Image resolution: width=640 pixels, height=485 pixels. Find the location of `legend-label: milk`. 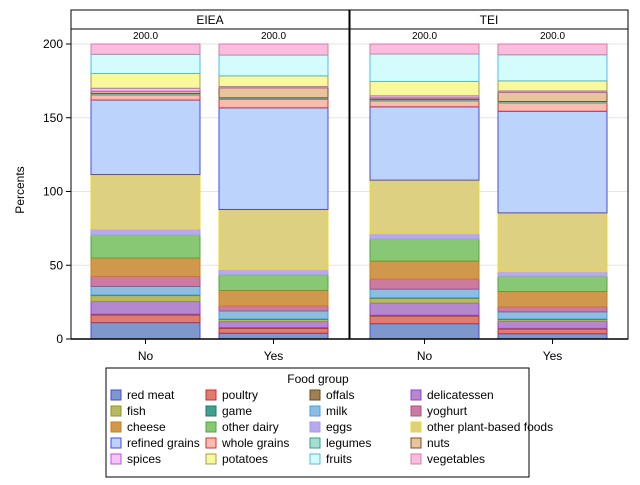

legend-label: milk is located at coordinates (337, 411).